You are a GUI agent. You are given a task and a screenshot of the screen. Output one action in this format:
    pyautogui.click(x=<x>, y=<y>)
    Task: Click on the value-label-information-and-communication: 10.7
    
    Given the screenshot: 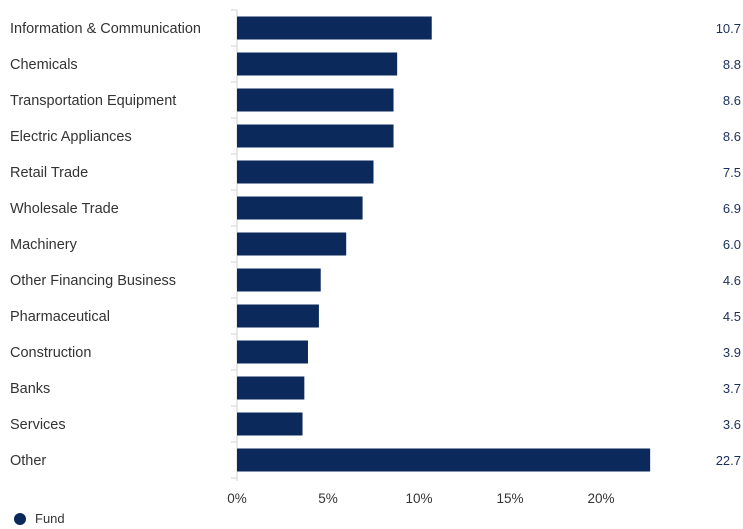 What is the action you would take?
    pyautogui.click(x=728, y=28)
    